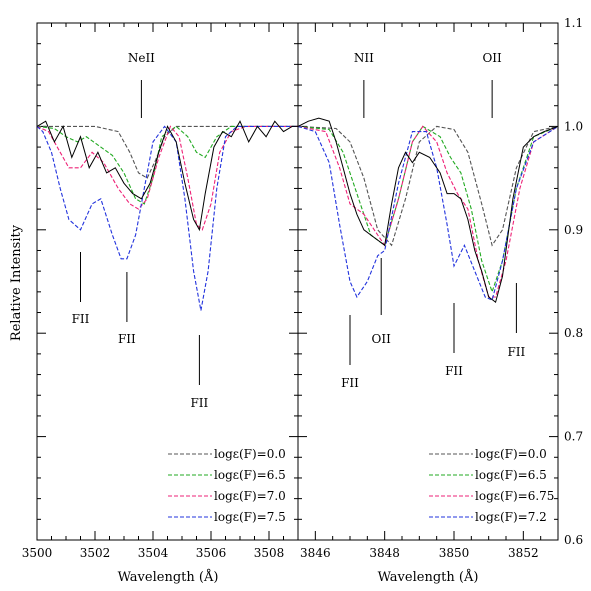 The width and height of the screenshot is (591, 591). What do you see at coordinates (269, 553) in the screenshot?
I see `x-tick-label: 3508` at bounding box center [269, 553].